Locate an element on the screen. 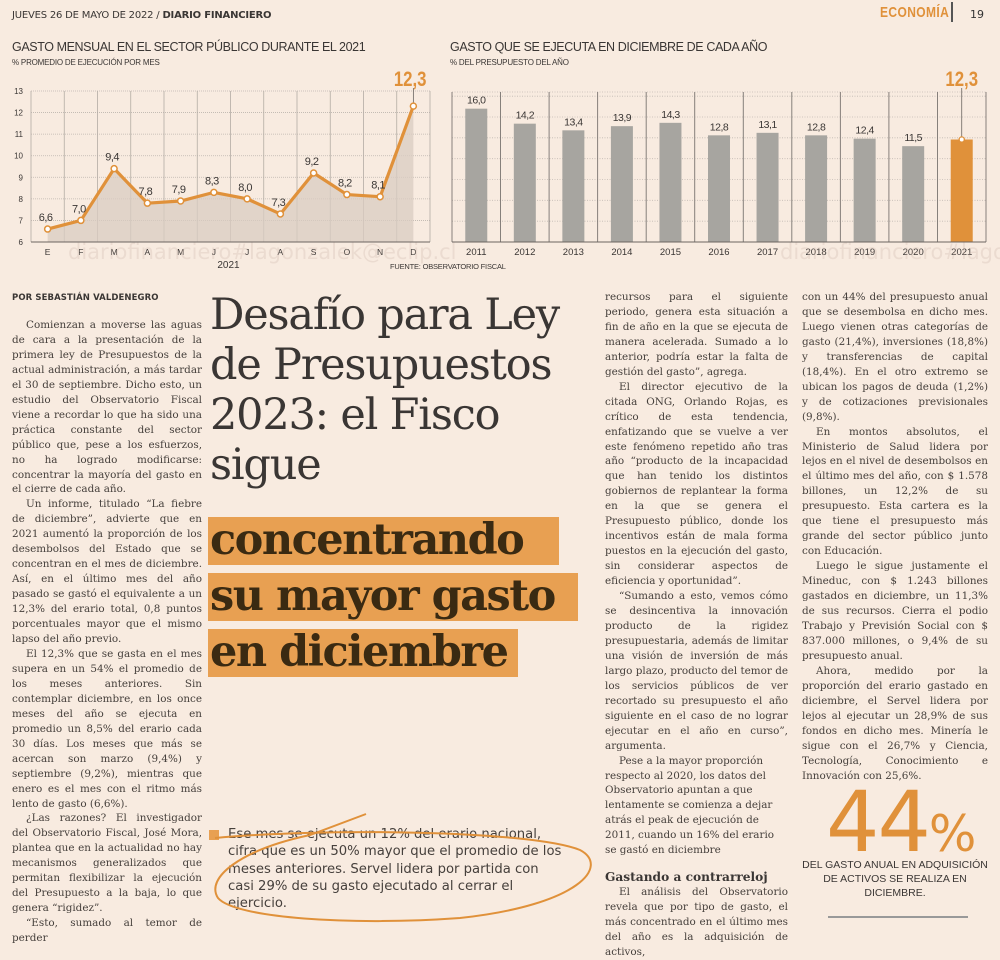 The image size is (1000, 960). data-label: 7,0 is located at coordinates (79, 209).